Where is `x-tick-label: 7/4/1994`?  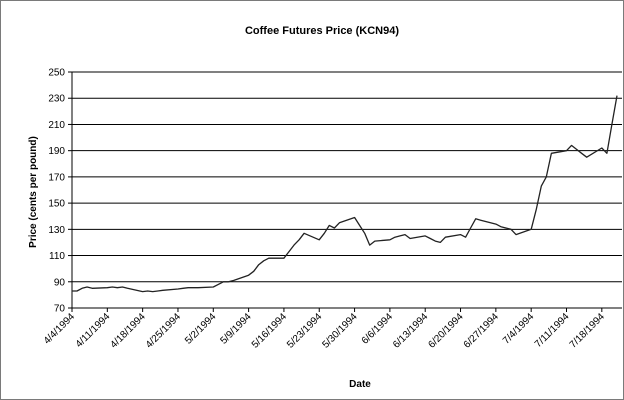 x-tick-label: 7/4/1994 is located at coordinates (519, 329).